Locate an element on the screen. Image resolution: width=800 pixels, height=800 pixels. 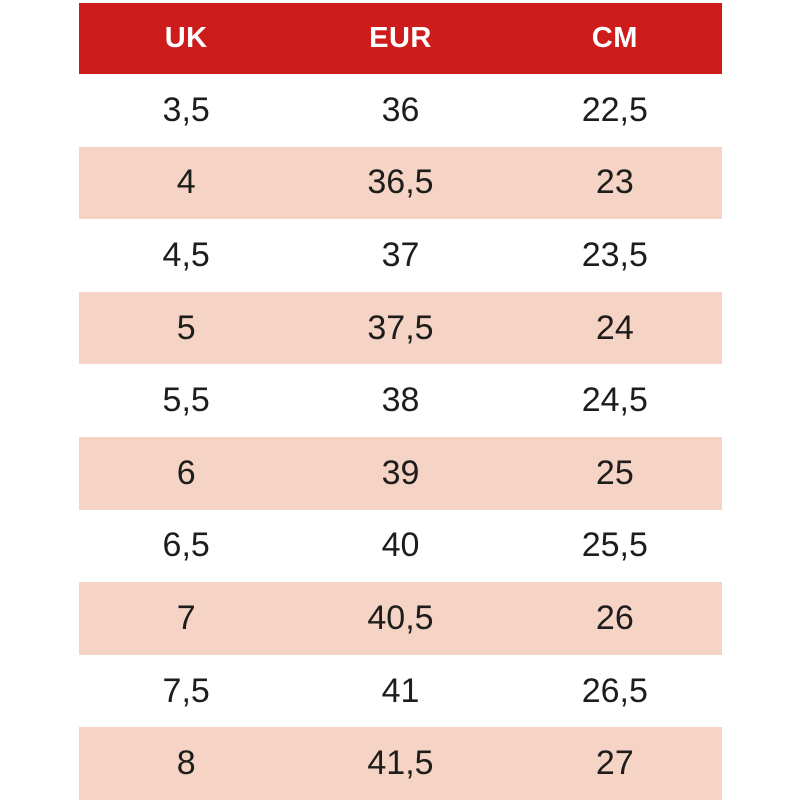
eur-size-cell: 37,5 is located at coordinates (400, 327).